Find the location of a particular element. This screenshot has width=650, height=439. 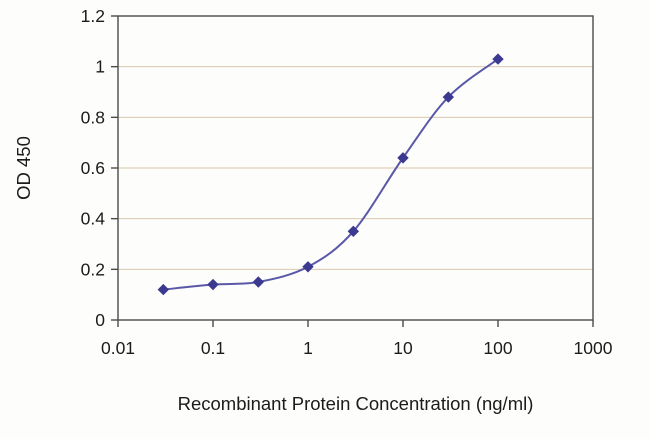

x-tick-label: 1 is located at coordinates (308, 348).